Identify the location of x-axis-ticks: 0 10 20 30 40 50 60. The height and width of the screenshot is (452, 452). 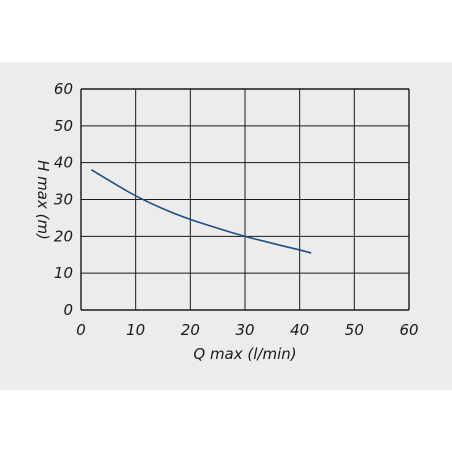
(247, 330).